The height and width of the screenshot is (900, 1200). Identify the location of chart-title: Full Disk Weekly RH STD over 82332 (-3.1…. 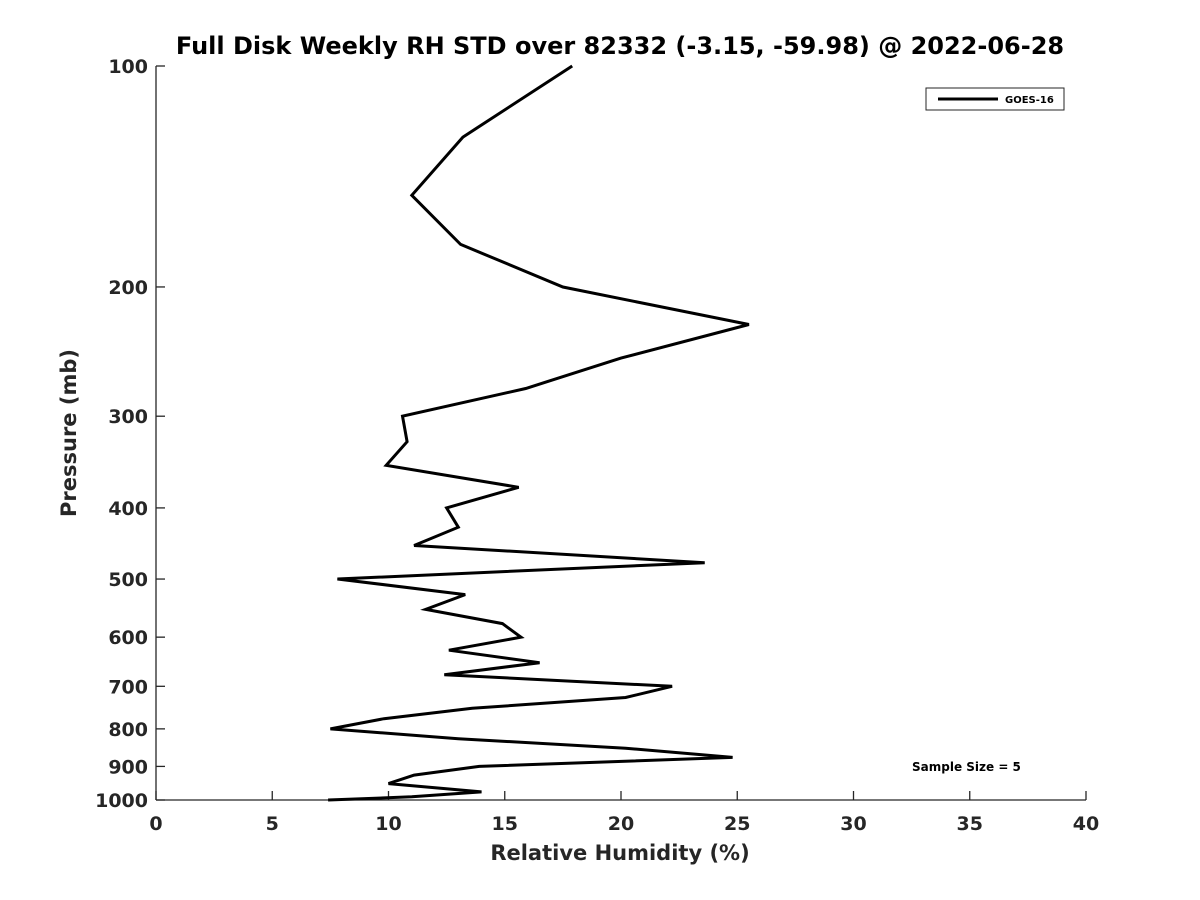
(620, 46).